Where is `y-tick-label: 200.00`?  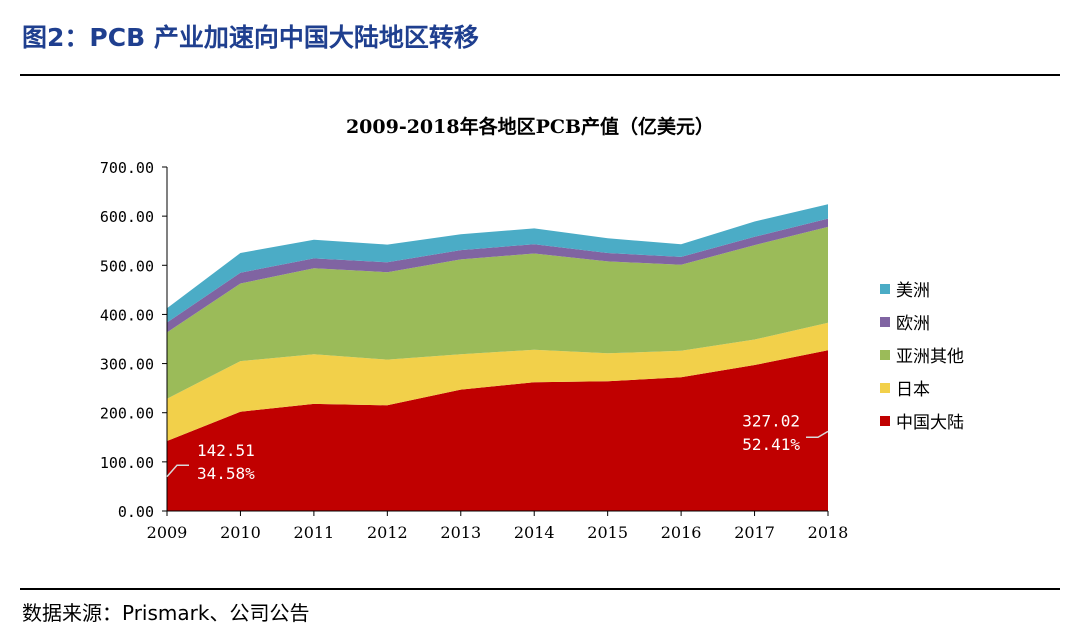
y-tick-label: 200.00 is located at coordinates (127, 414).